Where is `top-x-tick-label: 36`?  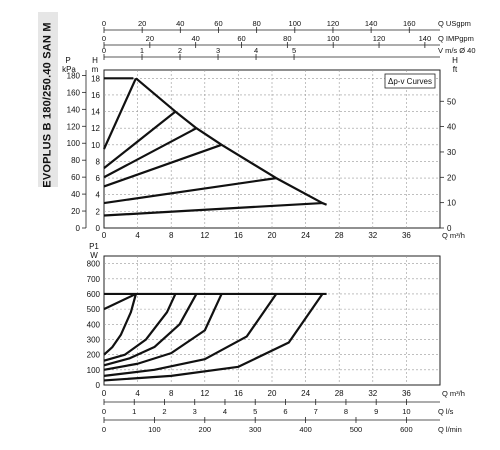 top-x-tick-label: 36 is located at coordinates (406, 235).